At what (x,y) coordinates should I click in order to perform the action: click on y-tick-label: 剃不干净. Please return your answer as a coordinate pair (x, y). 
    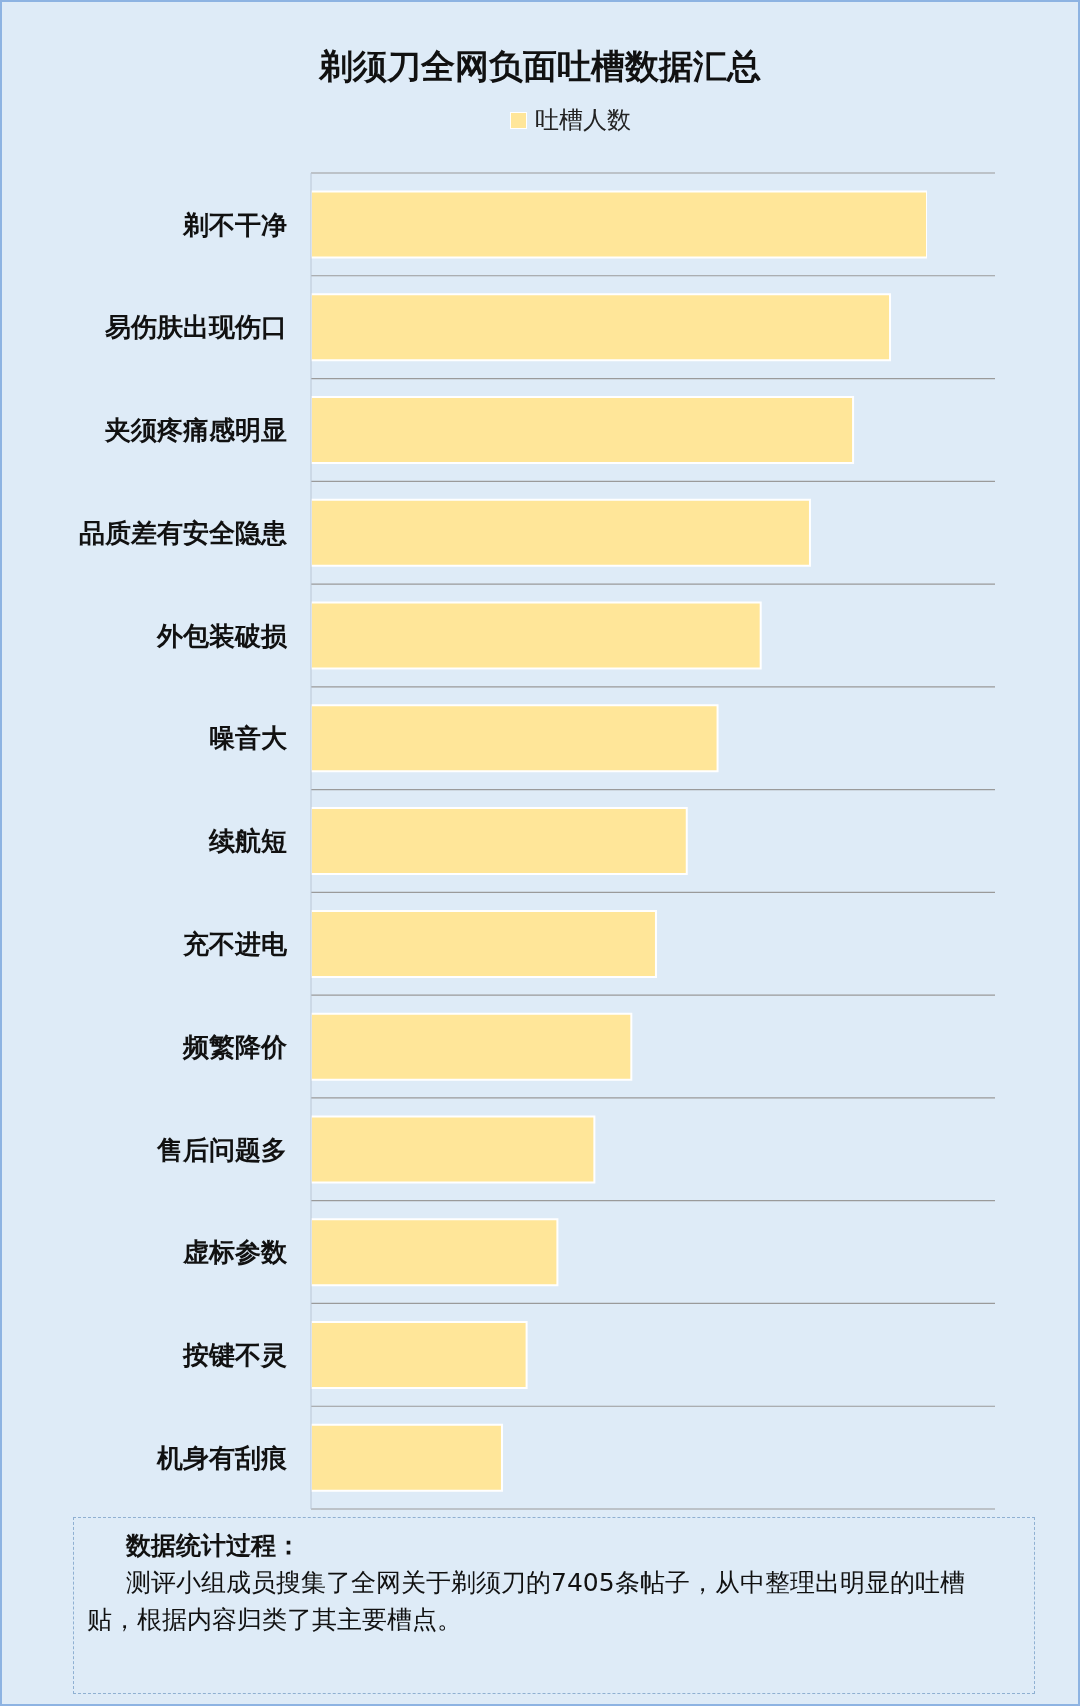
    Looking at the image, I should click on (234, 224).